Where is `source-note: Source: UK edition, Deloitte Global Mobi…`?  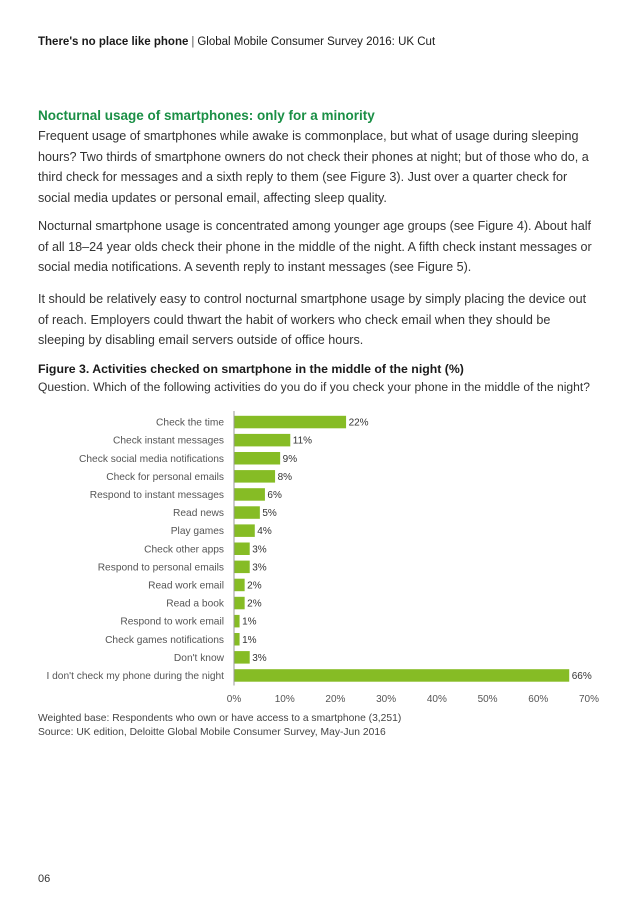
source-note: Source: UK edition, Deloitte Global Mobi… is located at coordinates (212, 732).